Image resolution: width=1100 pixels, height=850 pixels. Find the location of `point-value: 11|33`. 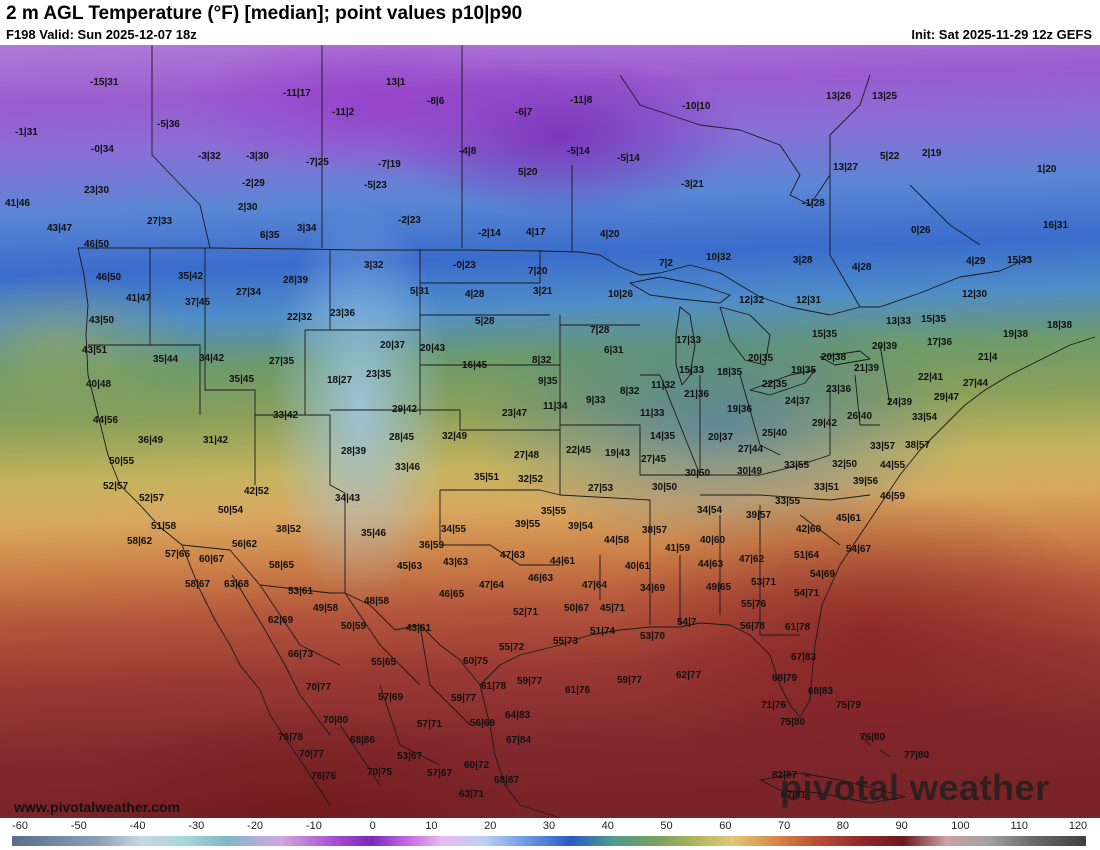

point-value: 11|33 is located at coordinates (652, 413).